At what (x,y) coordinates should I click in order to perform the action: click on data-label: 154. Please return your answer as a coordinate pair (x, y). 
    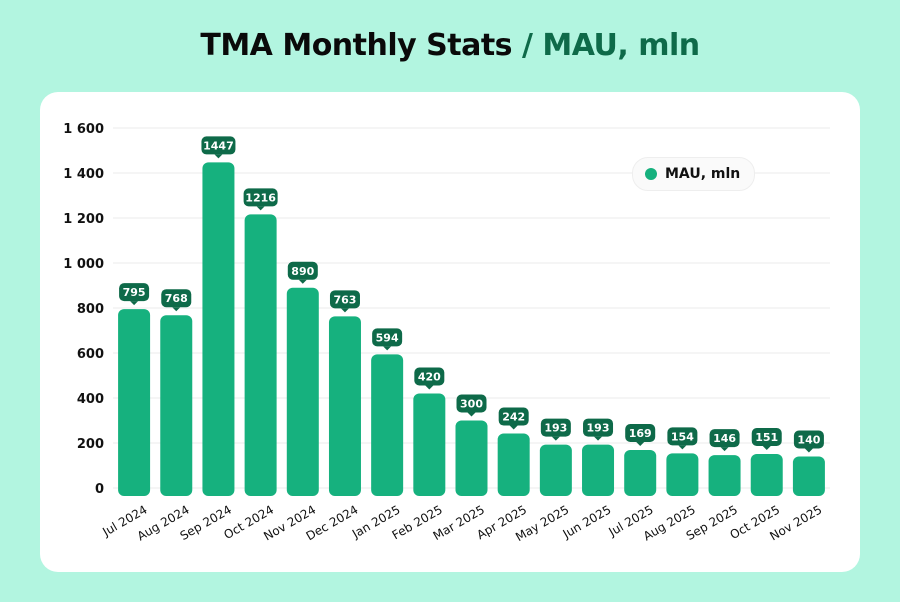
    Looking at the image, I should click on (682, 436).